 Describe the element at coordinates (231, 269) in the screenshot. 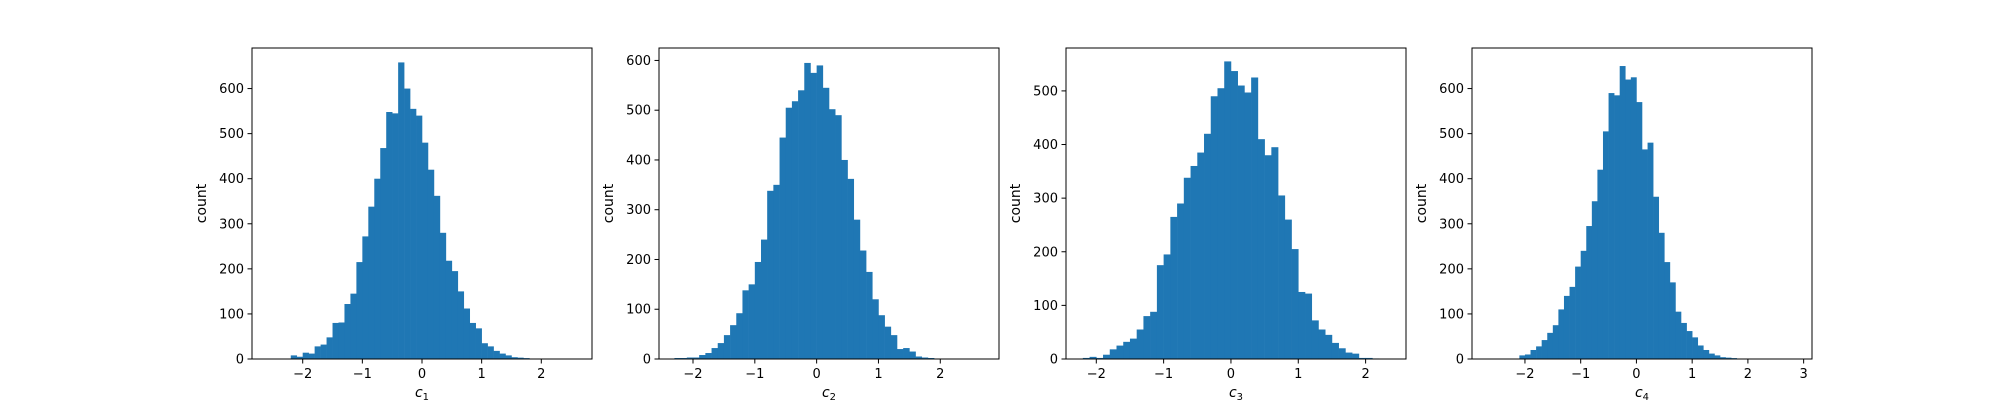

I see `y-tick-label: 200` at that location.